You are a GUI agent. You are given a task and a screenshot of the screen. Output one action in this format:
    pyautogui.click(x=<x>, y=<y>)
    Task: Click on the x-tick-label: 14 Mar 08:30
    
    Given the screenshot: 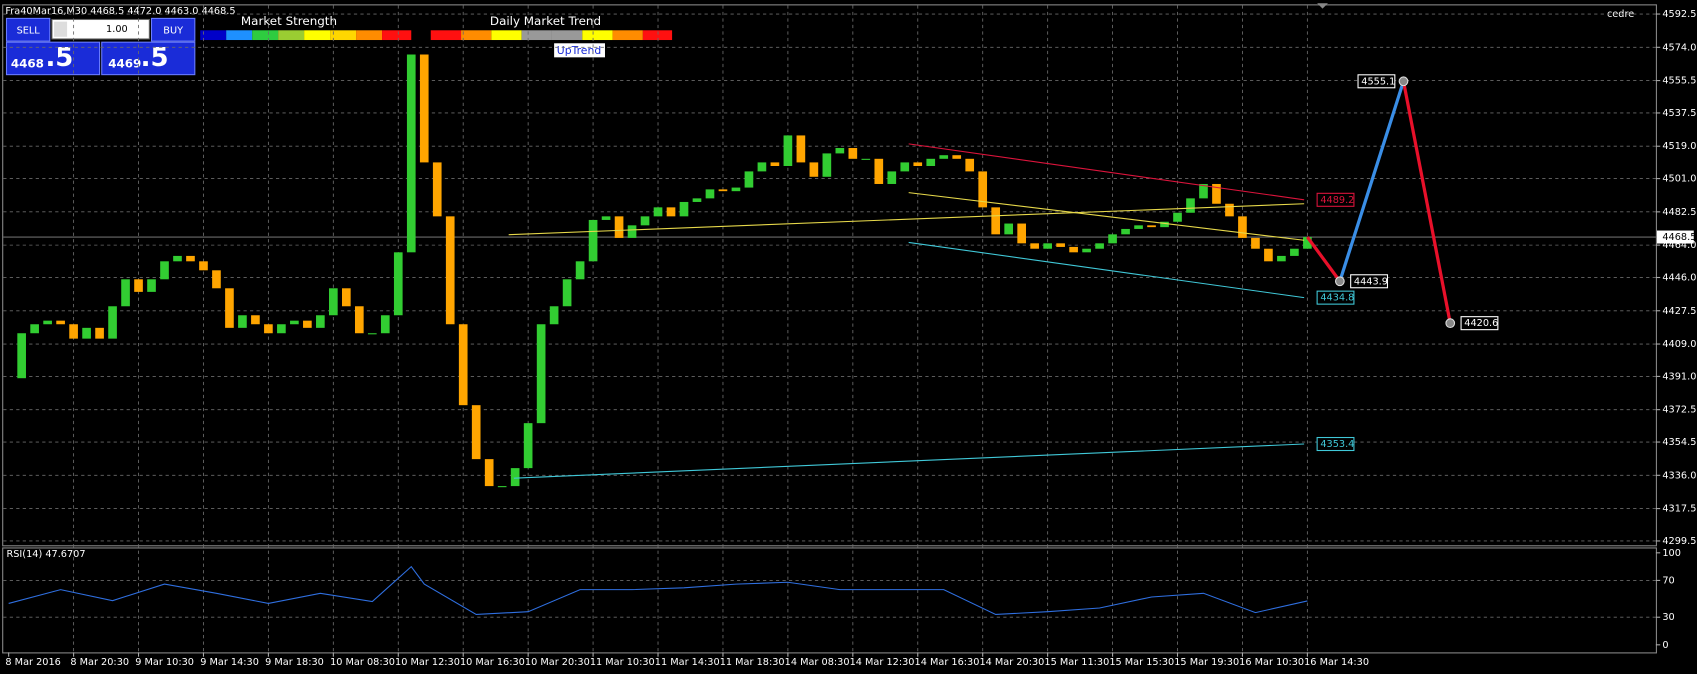 What is the action you would take?
    pyautogui.click(x=817, y=662)
    